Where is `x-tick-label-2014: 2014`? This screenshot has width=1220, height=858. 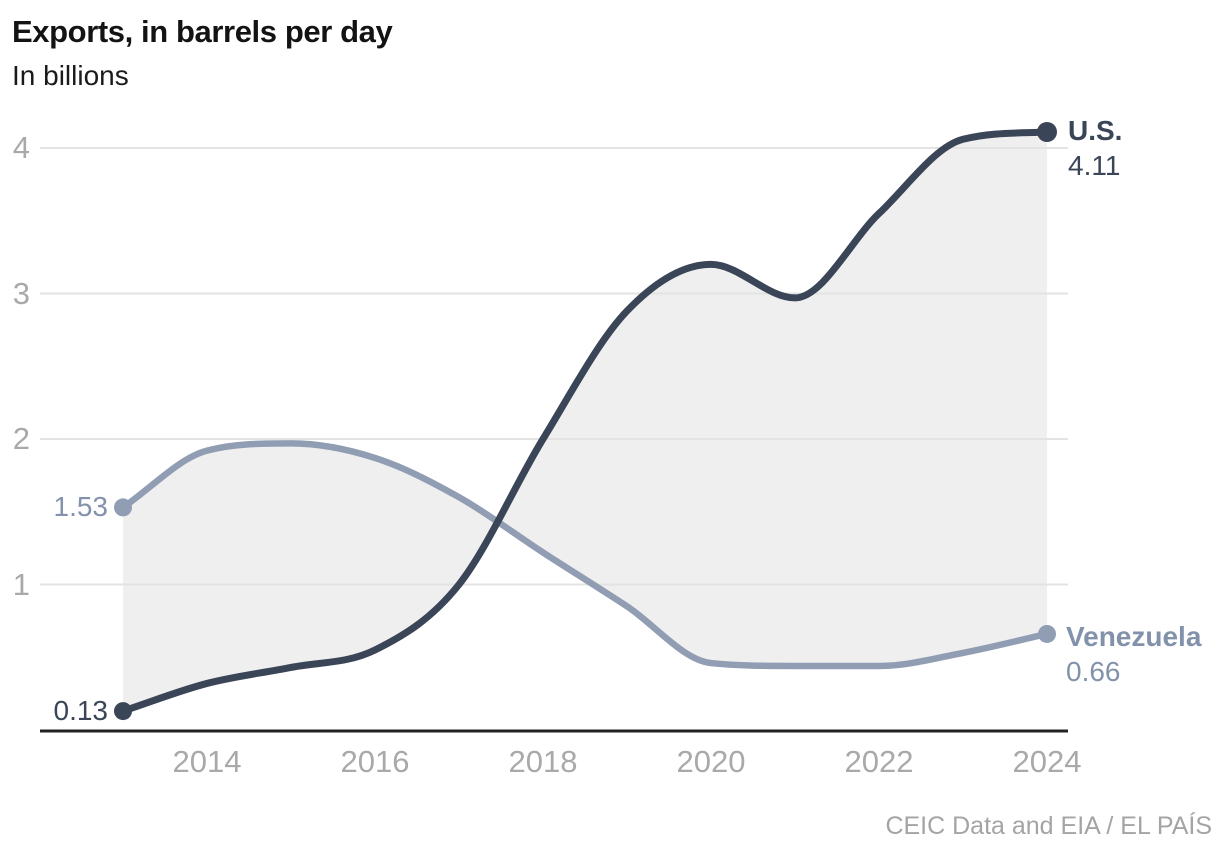
x-tick-label-2014: 2014 is located at coordinates (207, 761).